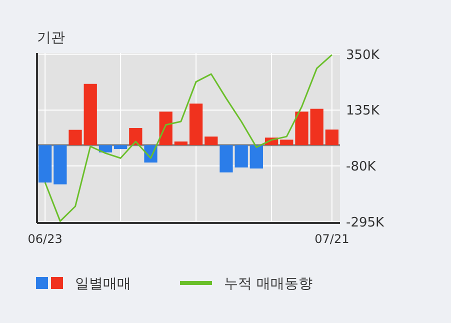 This screenshot has width=451, height=323. Describe the element at coordinates (363, 55) in the screenshot. I see `y-tick-label: 350K` at that location.